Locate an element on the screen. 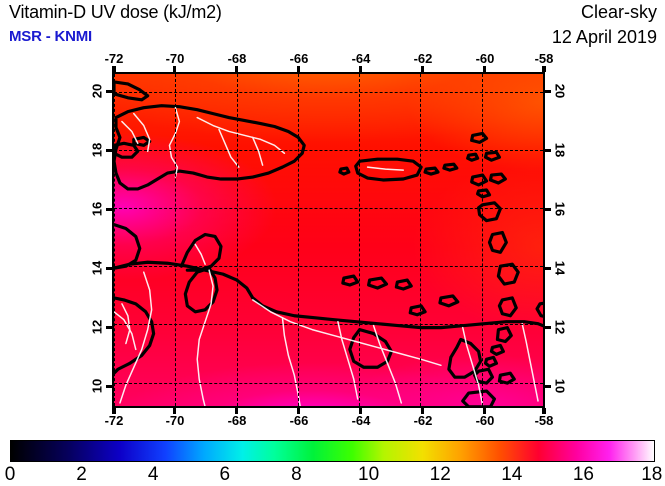  colorbar-gradient is located at coordinates (332, 451).